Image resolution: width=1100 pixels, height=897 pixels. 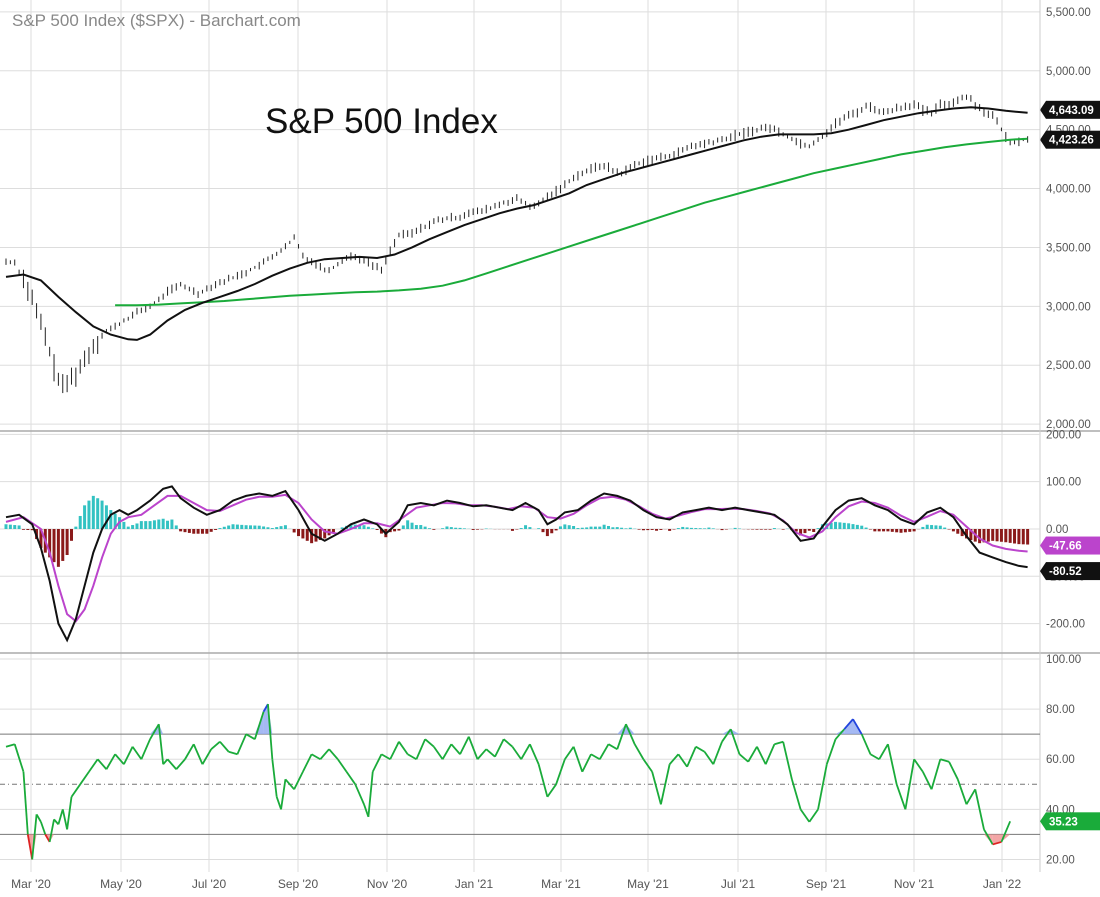 What do you see at coordinates (648, 884) in the screenshot?
I see `x-tick-label: May '21` at bounding box center [648, 884].